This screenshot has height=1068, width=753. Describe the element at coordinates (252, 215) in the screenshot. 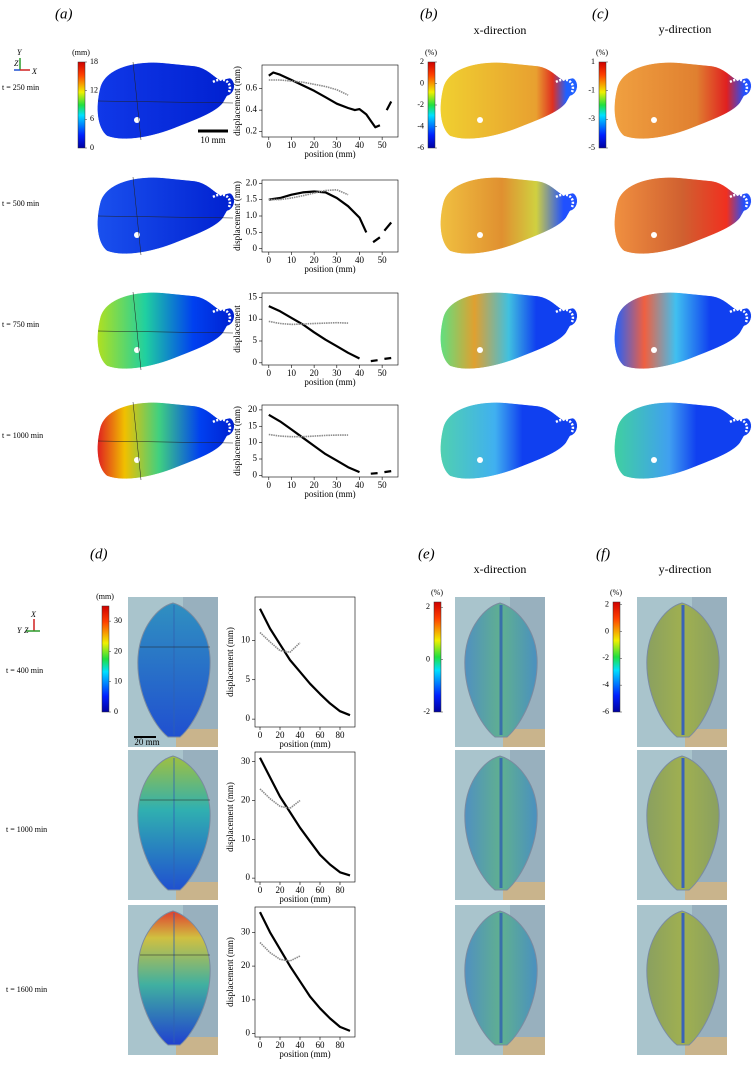

I see `y-tick-label: 1.0` at that location.